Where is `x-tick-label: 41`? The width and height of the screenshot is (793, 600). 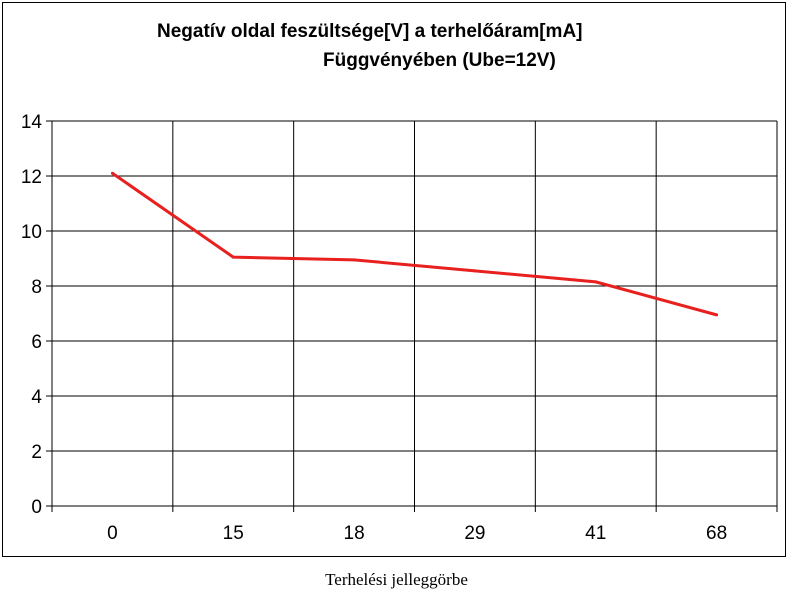 x-tick-label: 41 is located at coordinates (595, 533).